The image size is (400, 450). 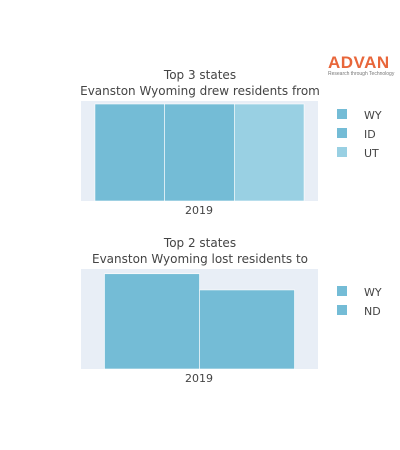 I want to click on chart-1-legend: WY ID UT, so click(x=359, y=134).